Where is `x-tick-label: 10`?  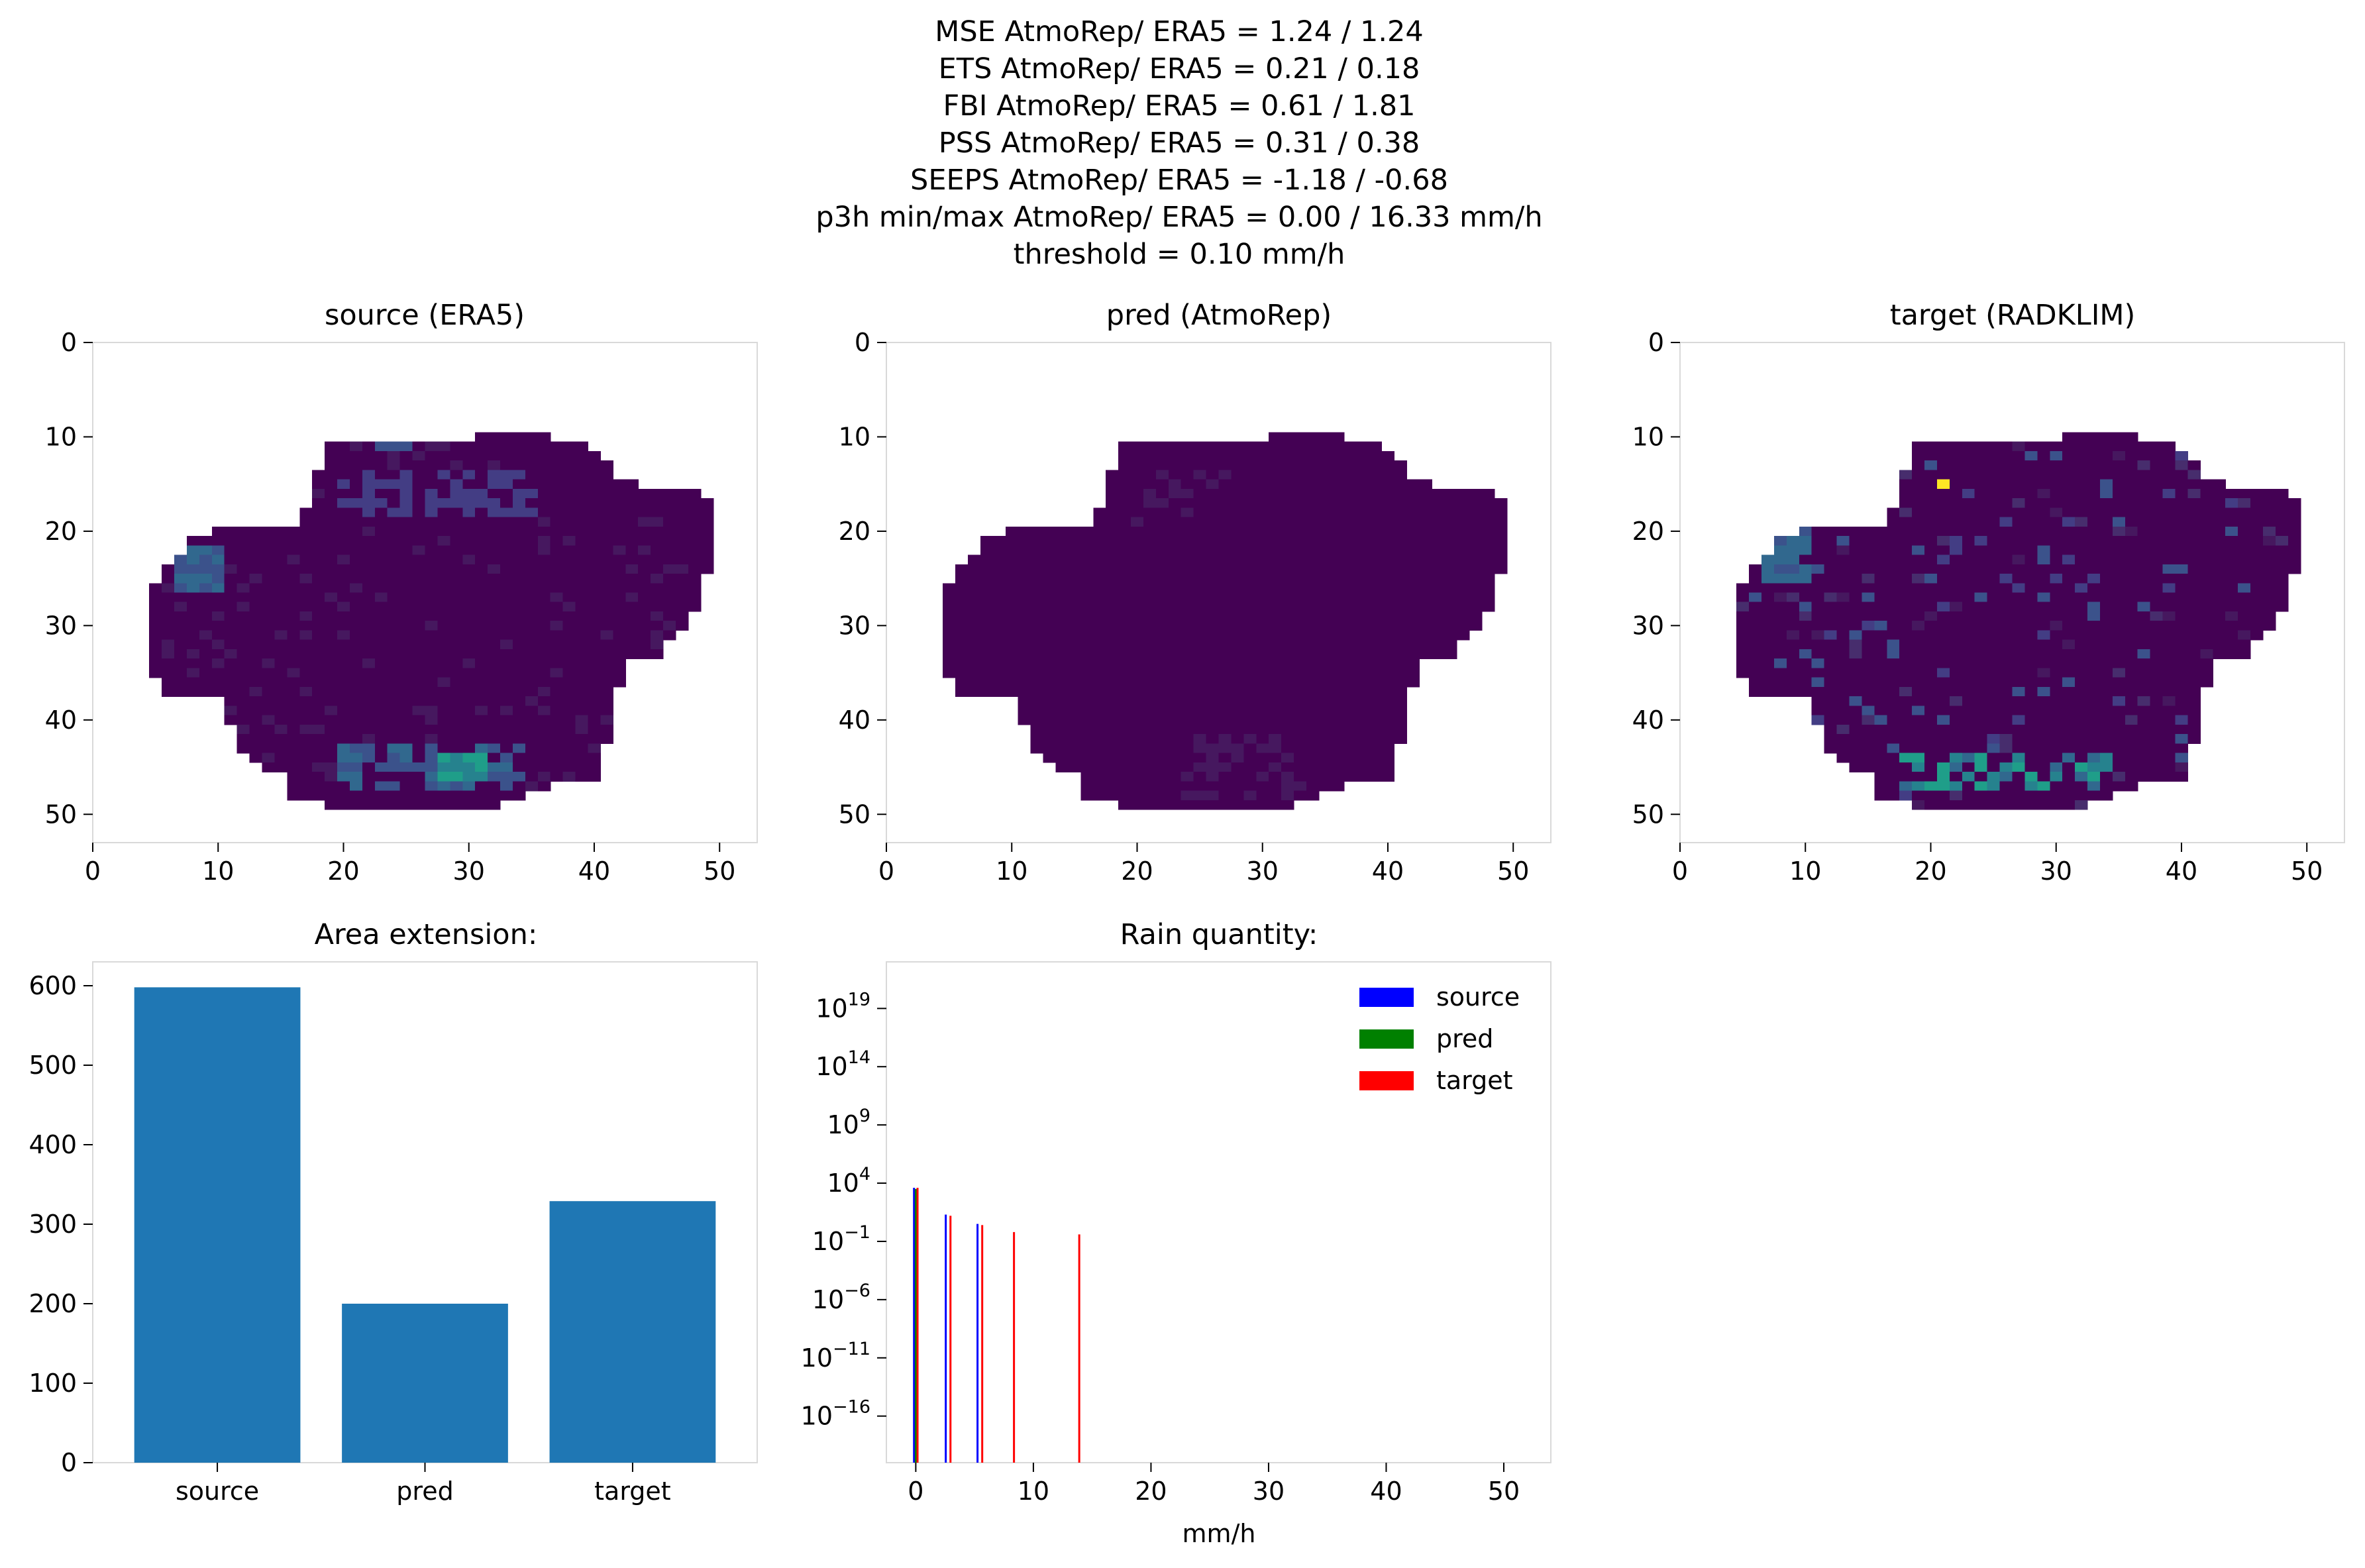 x-tick-label: 10 is located at coordinates (1033, 1491).